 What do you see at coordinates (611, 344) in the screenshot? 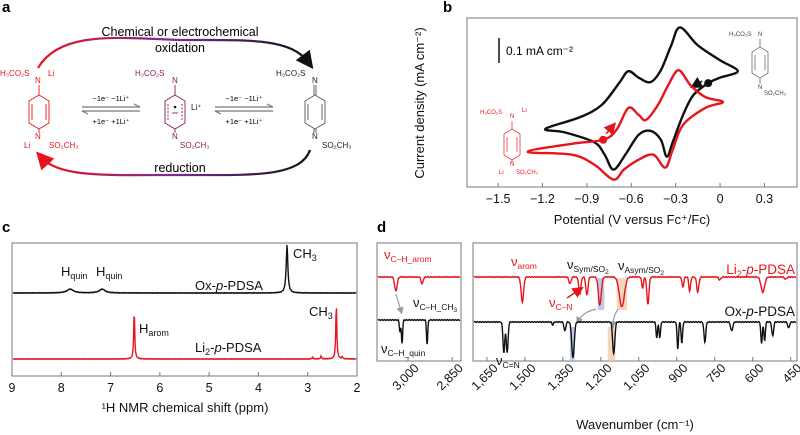
I see `highlight-asym-so2-ox` at bounding box center [611, 344].